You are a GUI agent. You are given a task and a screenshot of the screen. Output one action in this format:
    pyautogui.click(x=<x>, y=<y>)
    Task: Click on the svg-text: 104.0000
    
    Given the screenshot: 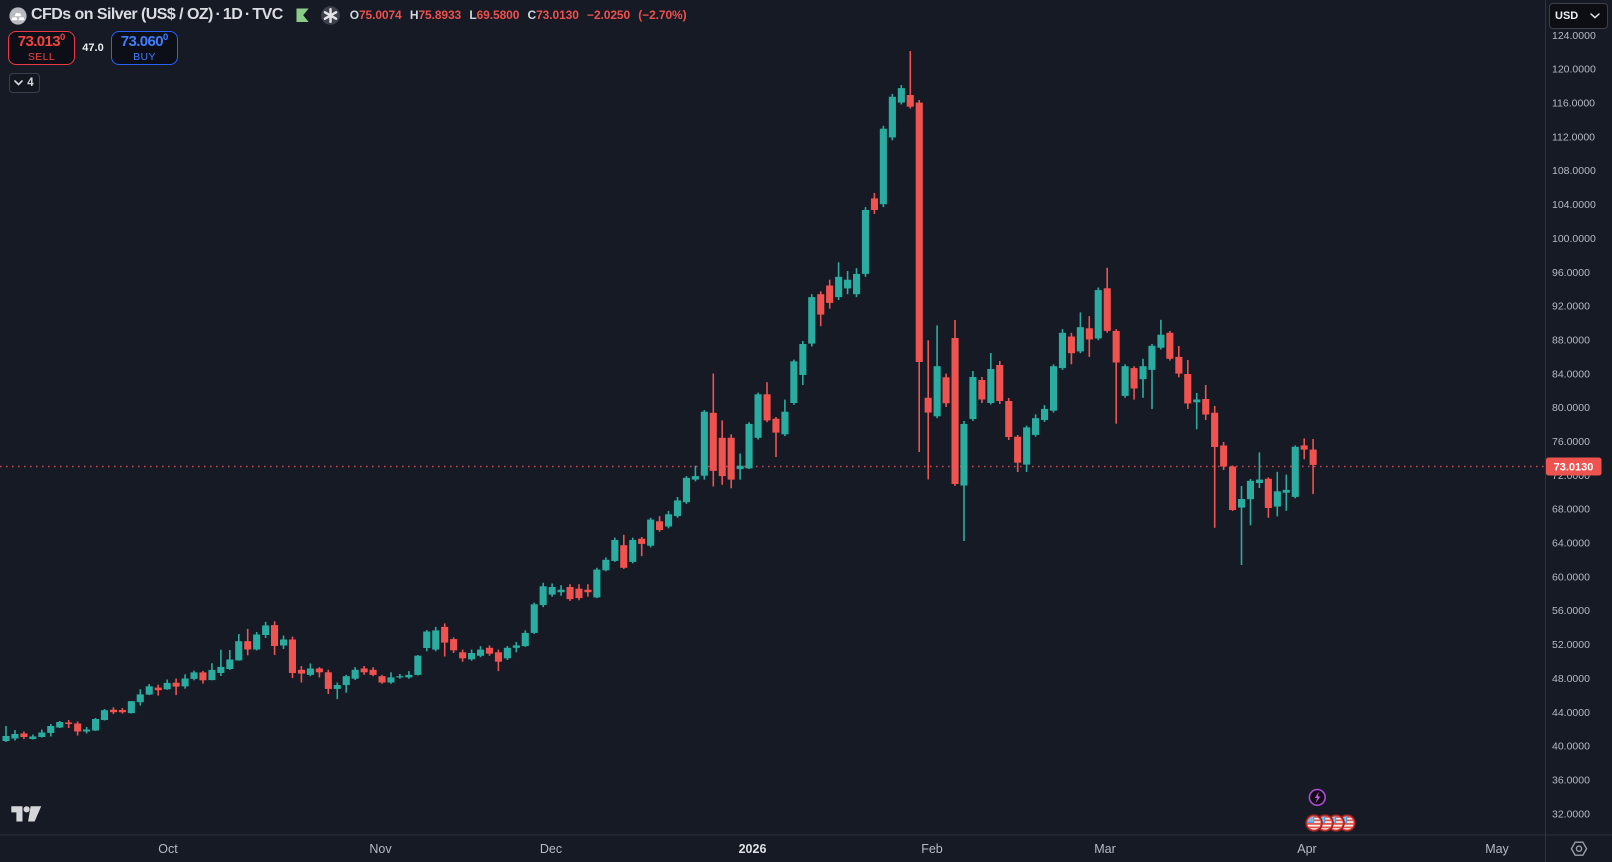 What is the action you would take?
    pyautogui.click(x=1574, y=205)
    